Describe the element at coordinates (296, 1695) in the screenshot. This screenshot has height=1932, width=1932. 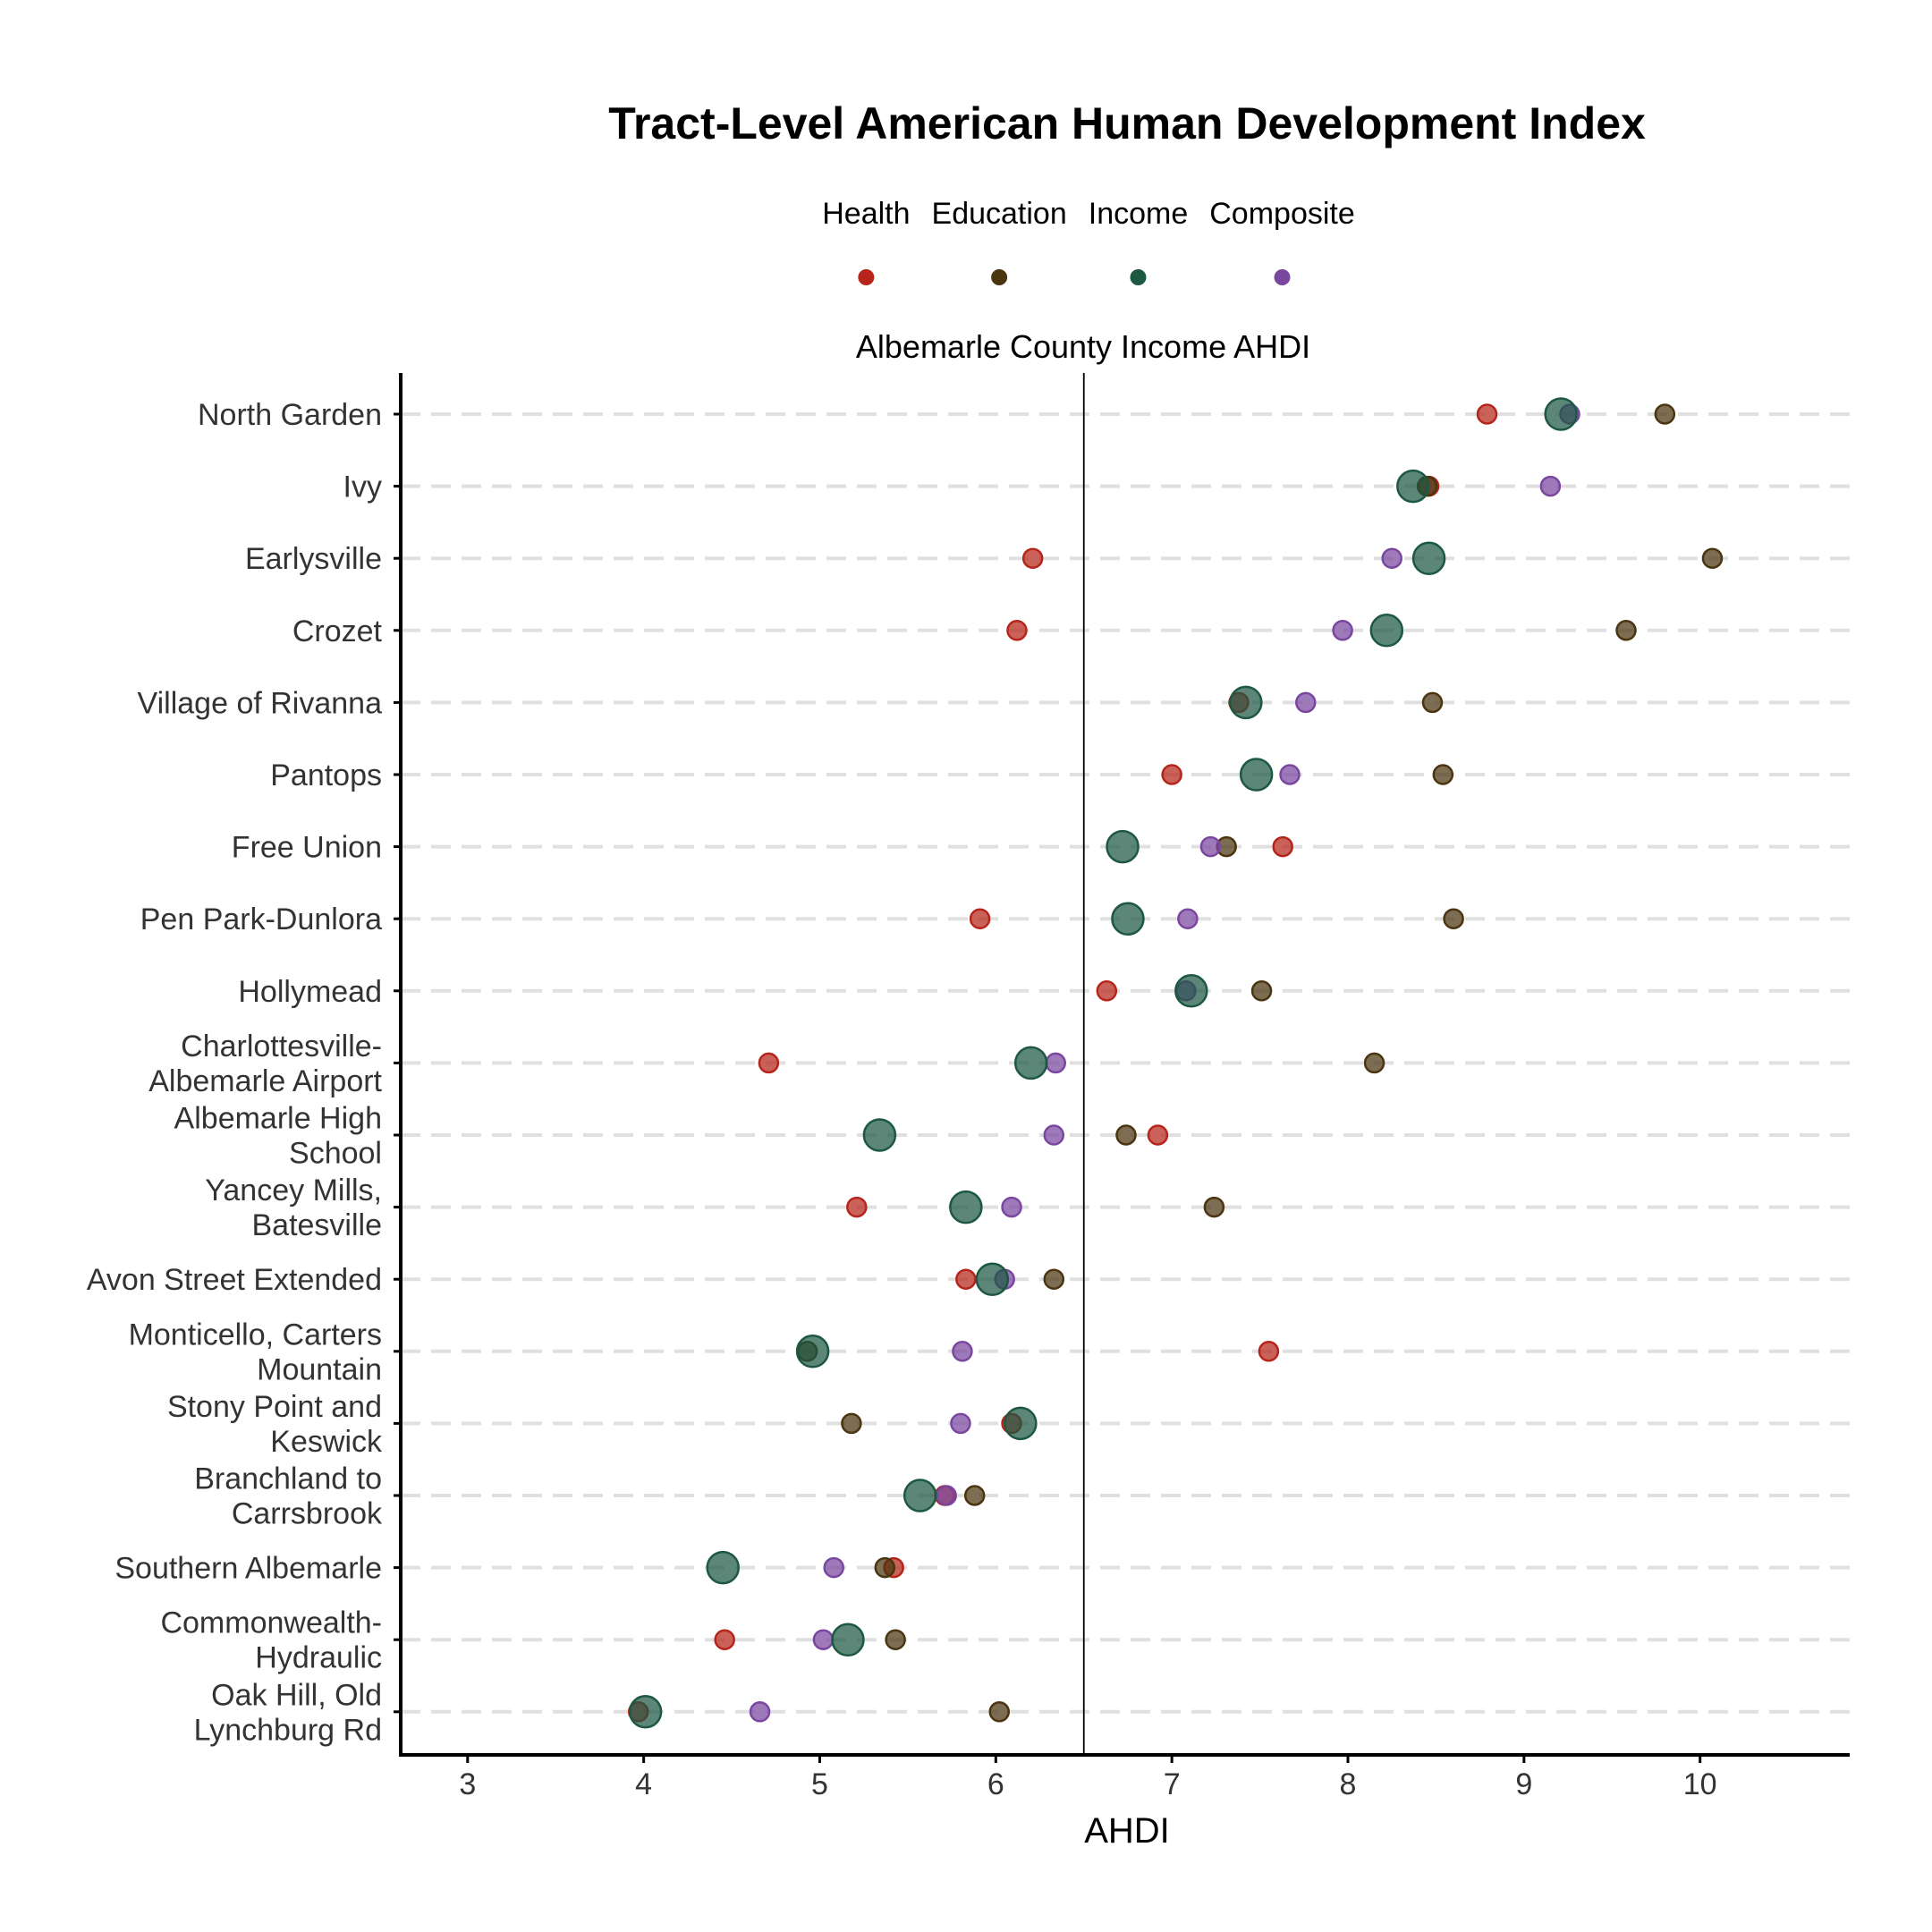
I see `y-tick-label-line: Oak Hill, Old` at that location.